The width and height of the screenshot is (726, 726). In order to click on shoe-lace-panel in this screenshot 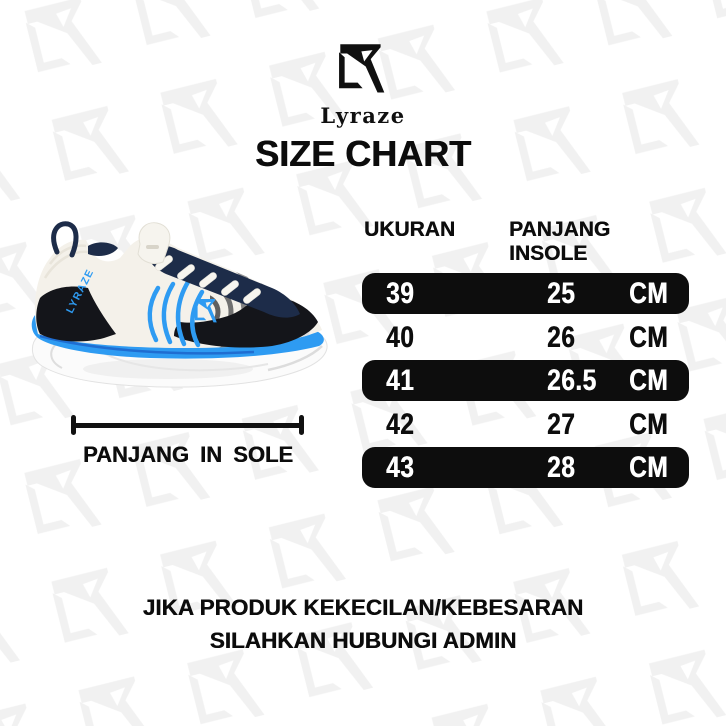, I will do `click(224, 281)`.